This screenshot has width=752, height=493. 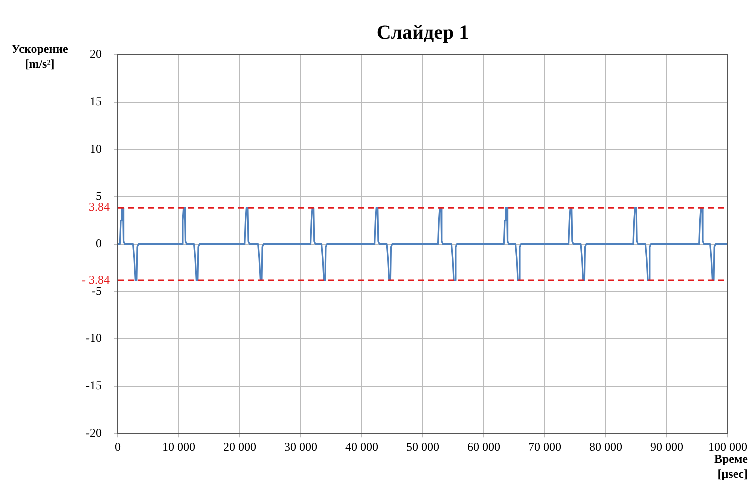 I want to click on y-axis-title: Ускорение [m/s²], so click(x=41, y=57).